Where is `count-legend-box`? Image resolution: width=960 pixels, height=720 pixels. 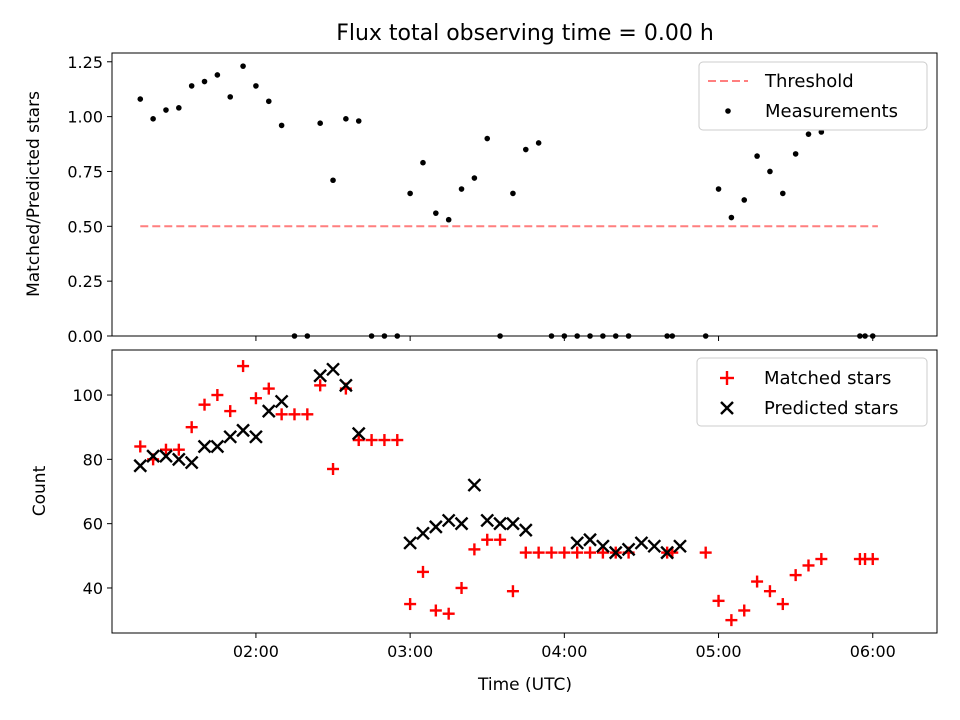 count-legend-box is located at coordinates (812, 392).